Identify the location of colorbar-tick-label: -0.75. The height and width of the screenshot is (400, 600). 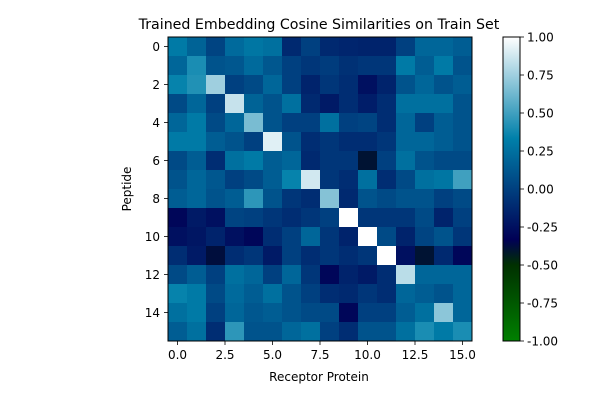
(542, 303).